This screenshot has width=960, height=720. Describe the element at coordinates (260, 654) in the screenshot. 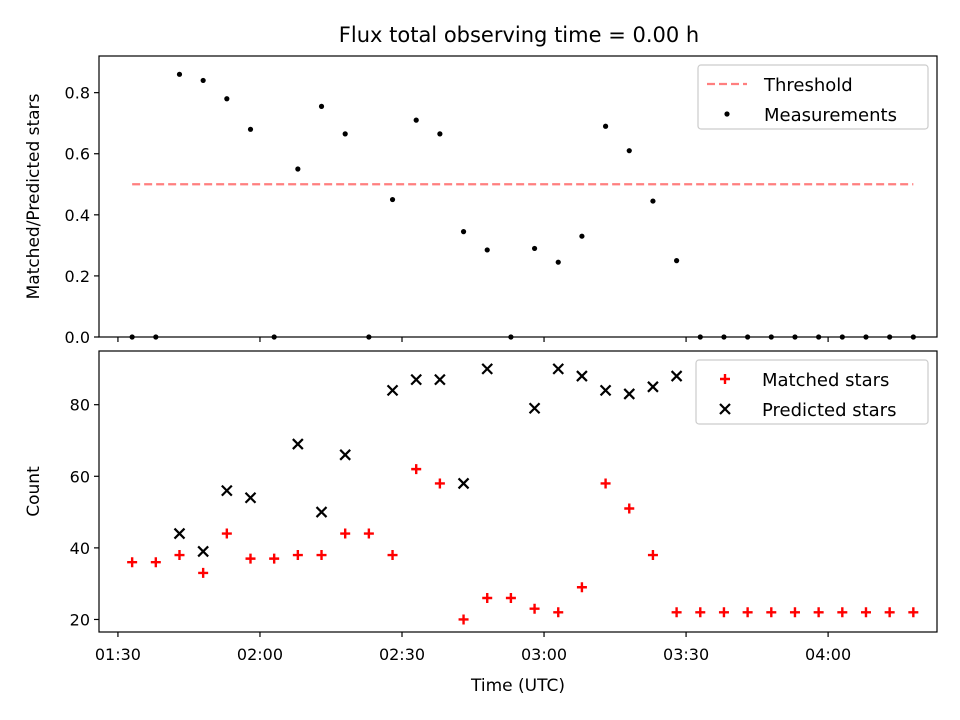

I see `x-tick-label: 02:00` at that location.